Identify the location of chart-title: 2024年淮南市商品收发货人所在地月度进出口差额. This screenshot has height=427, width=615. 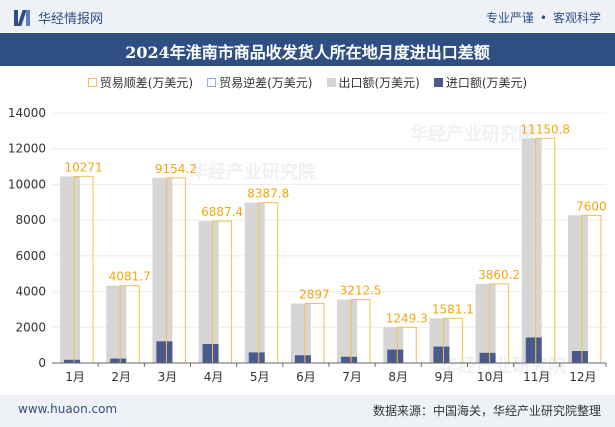
(307, 52).